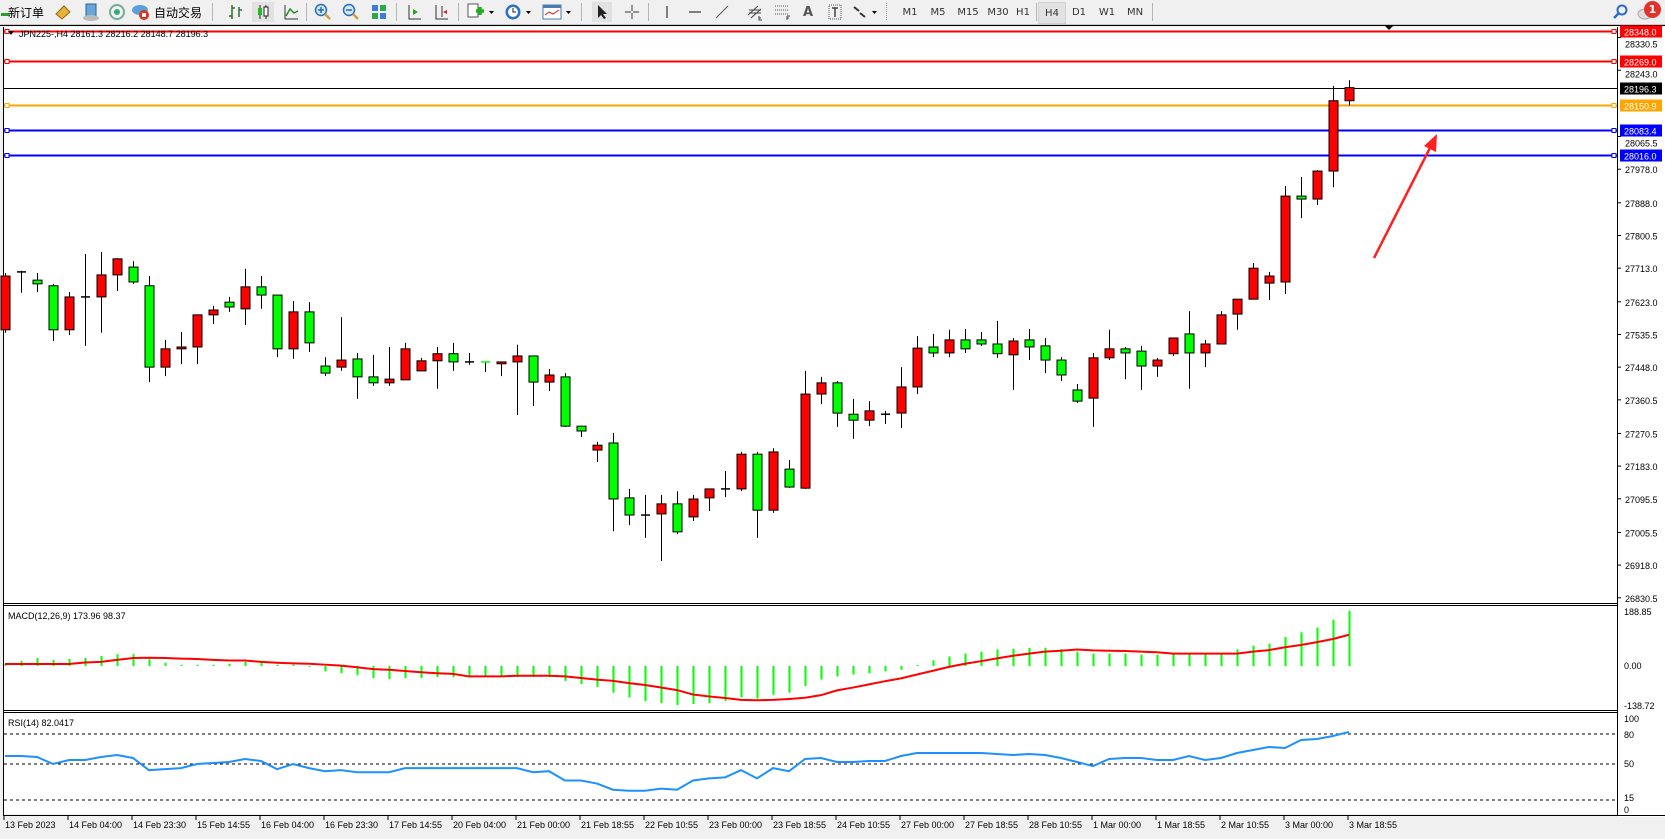  I want to click on new-chart-icon, so click(481, 12).